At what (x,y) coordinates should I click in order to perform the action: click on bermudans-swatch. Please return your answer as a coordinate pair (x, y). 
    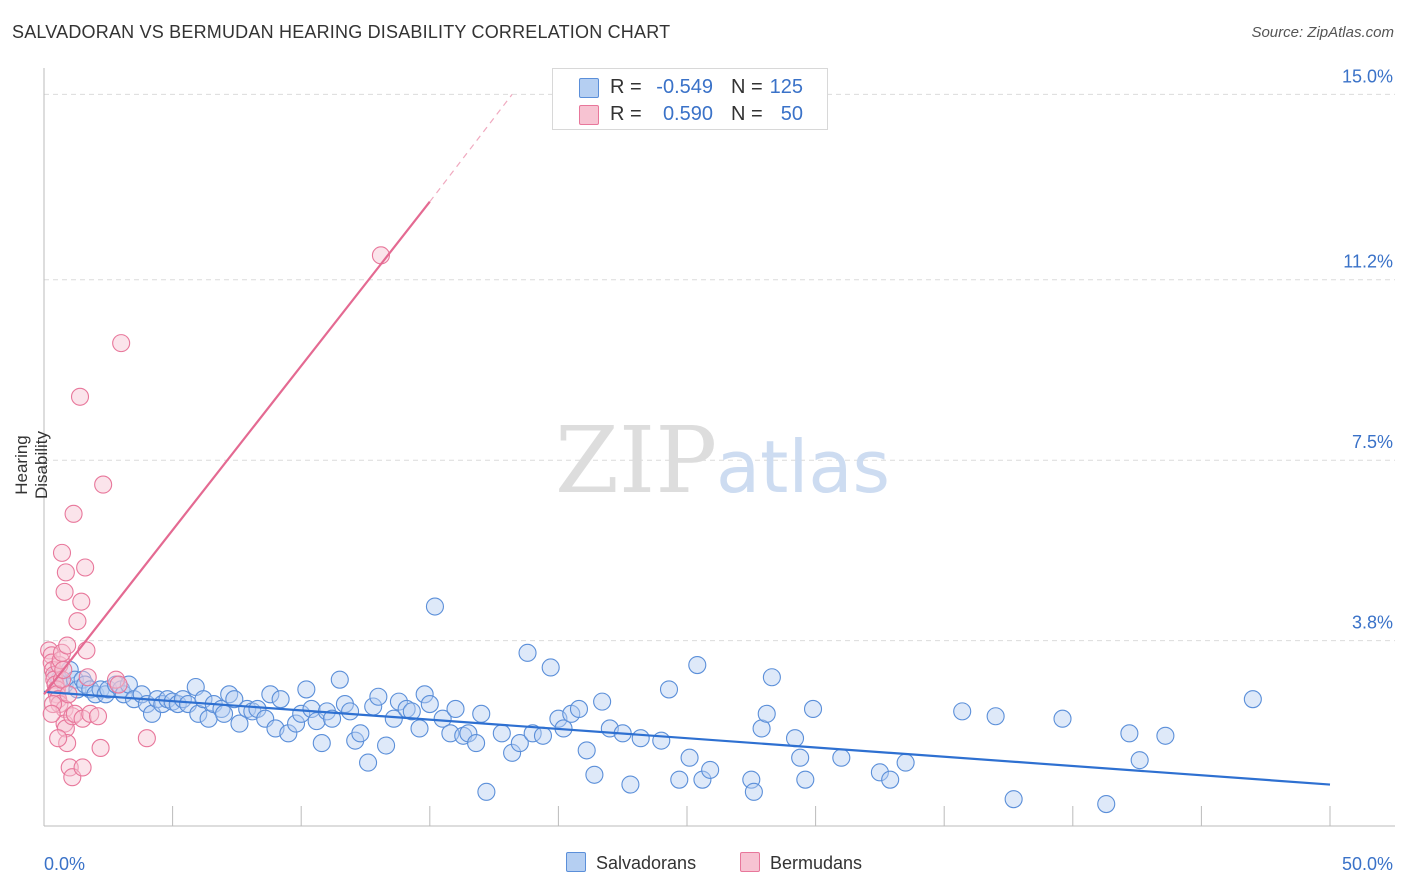
    Looking at the image, I should click on (589, 115).